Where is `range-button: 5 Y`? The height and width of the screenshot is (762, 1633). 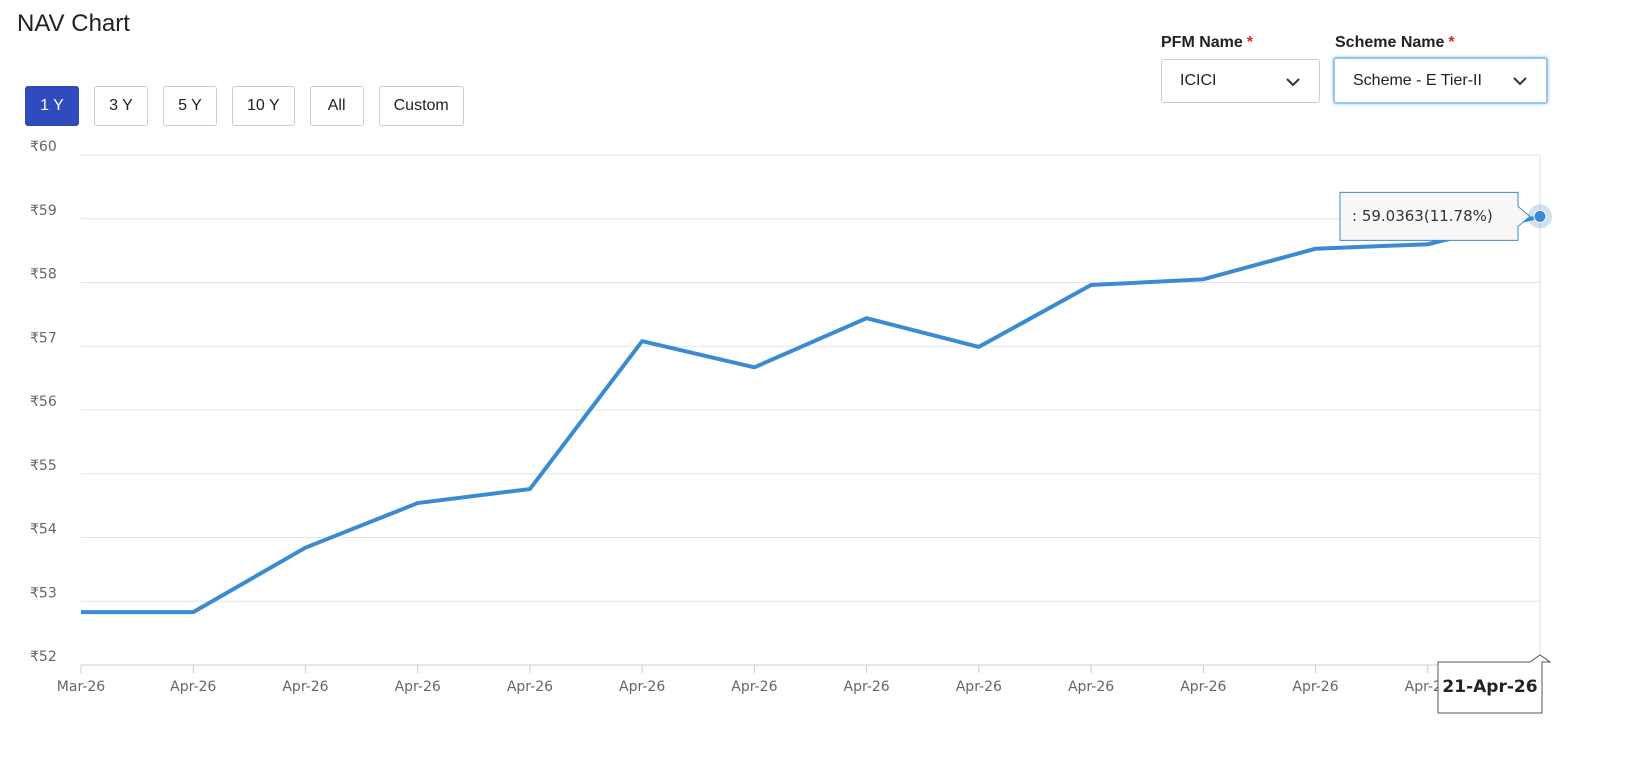 range-button: 5 Y is located at coordinates (190, 106).